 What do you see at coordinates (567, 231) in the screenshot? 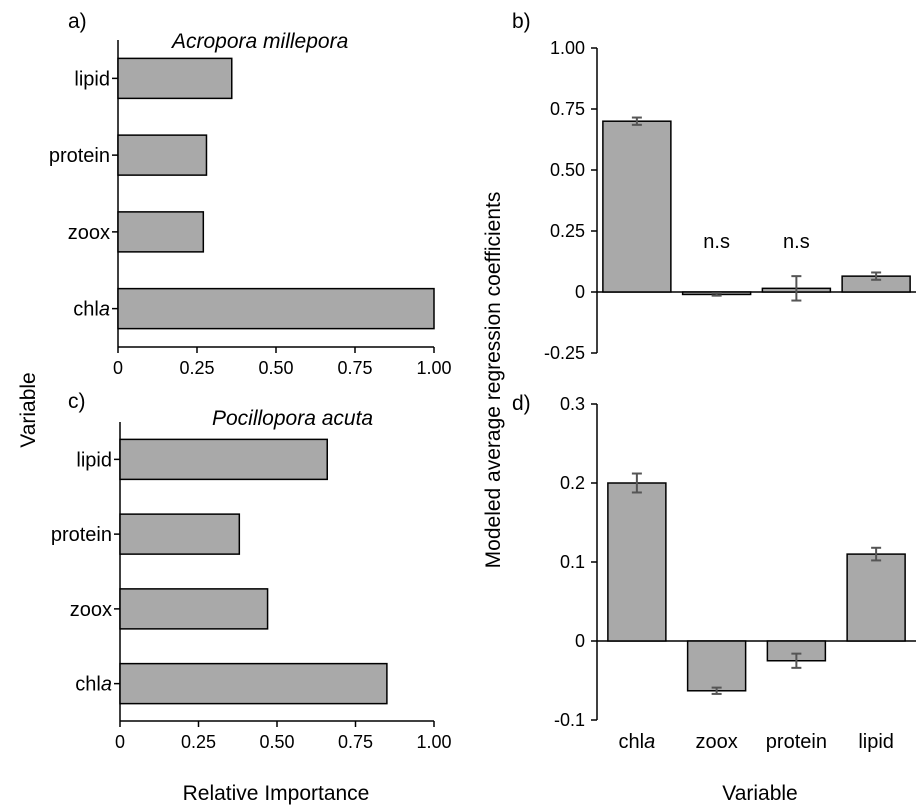
I see `y-tick-label: 0.25` at bounding box center [567, 231].